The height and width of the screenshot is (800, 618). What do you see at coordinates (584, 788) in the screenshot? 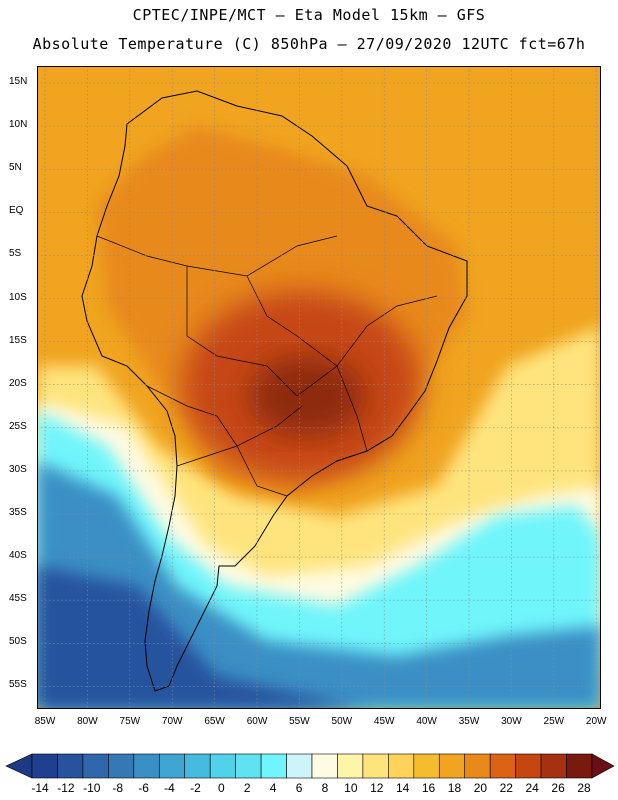
I see `colorbar-tick-label: 28` at bounding box center [584, 788].